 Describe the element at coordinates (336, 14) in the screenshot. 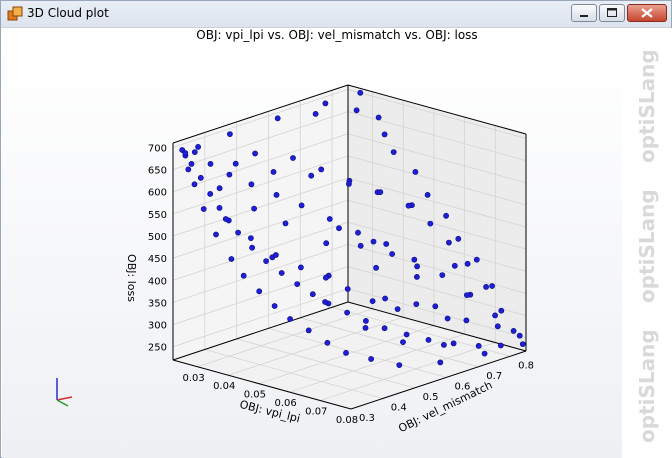

I see `title-bar: 3D Cloud plot` at that location.